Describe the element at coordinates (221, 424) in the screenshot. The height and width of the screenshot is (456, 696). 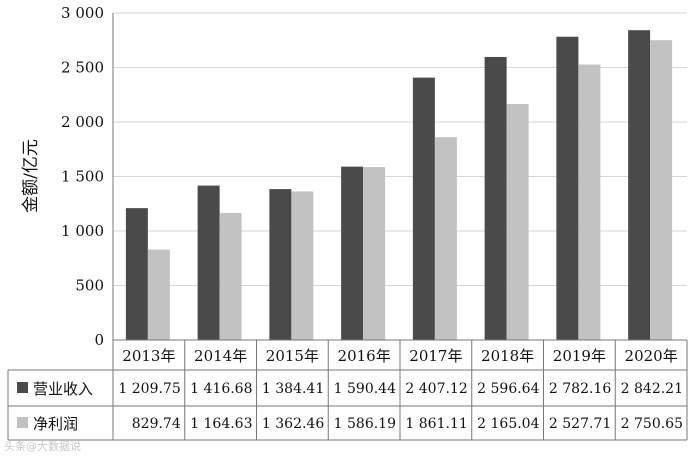
I see `table-cell: 1 164.63` at that location.